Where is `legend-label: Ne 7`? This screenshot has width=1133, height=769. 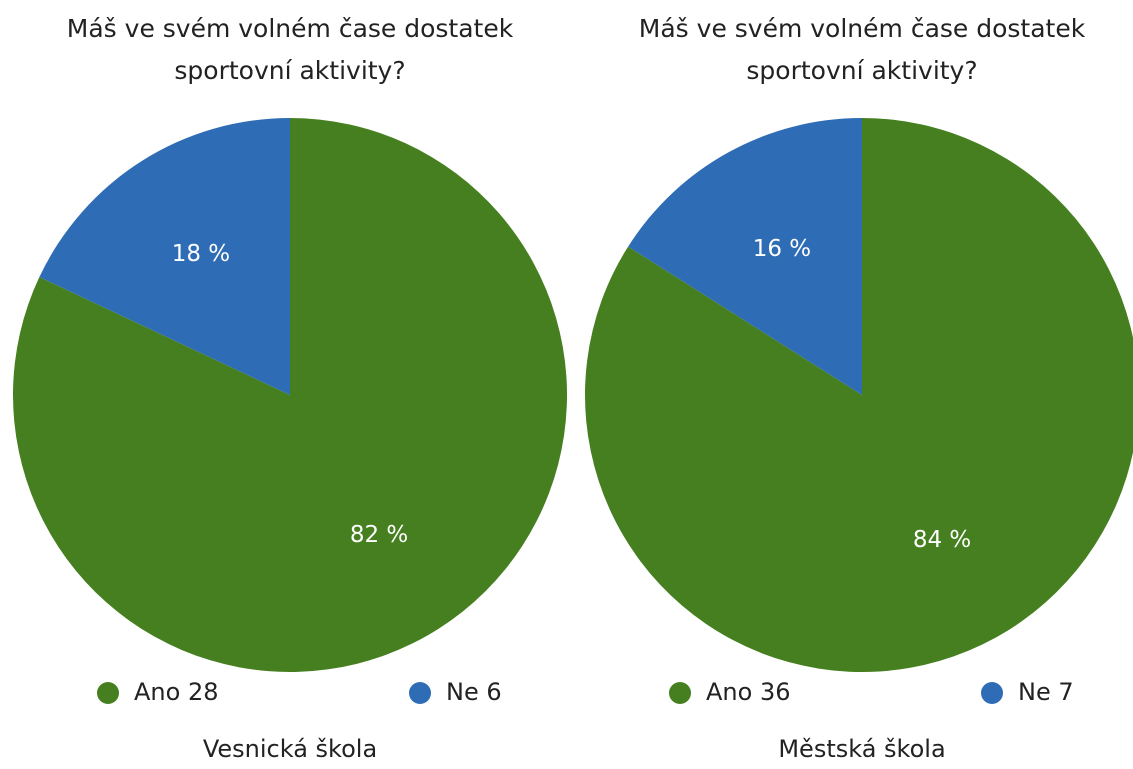
legend-label: Ne 7 is located at coordinates (1046, 692).